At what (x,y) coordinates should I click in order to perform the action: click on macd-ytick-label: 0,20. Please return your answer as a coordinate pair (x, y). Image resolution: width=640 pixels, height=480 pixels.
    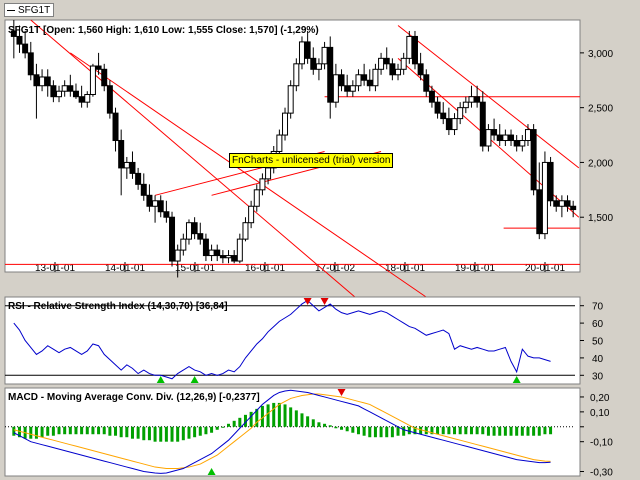
    Looking at the image, I should click on (600, 398).